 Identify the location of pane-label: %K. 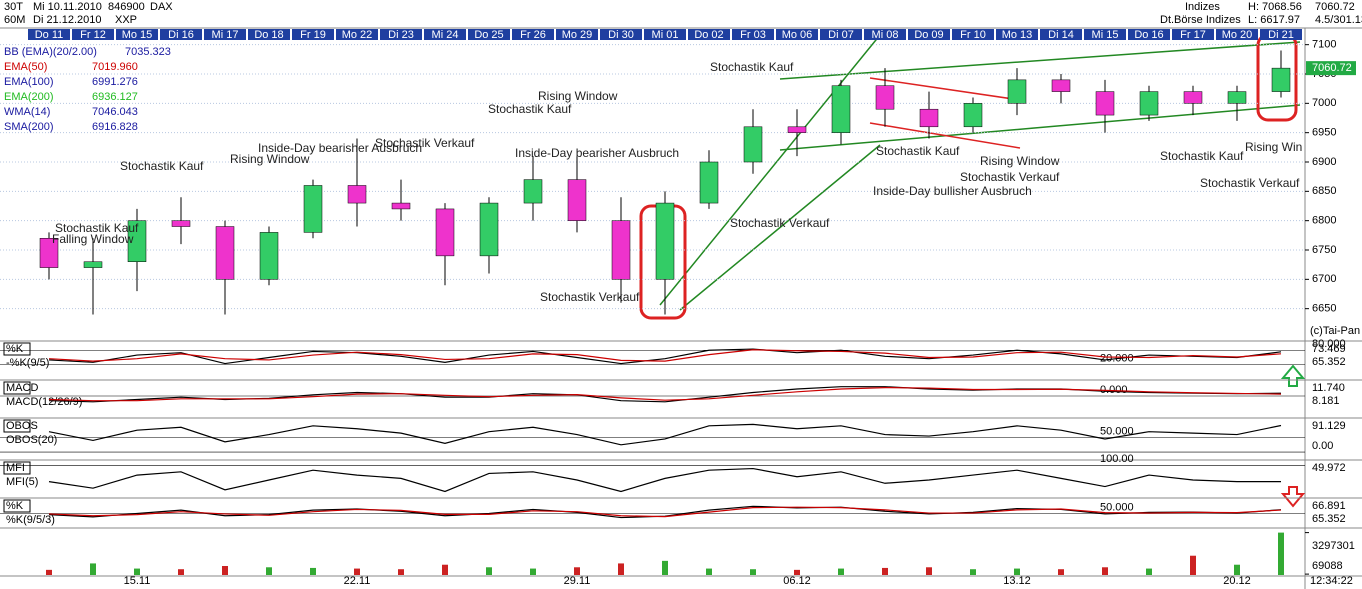
(15, 349).